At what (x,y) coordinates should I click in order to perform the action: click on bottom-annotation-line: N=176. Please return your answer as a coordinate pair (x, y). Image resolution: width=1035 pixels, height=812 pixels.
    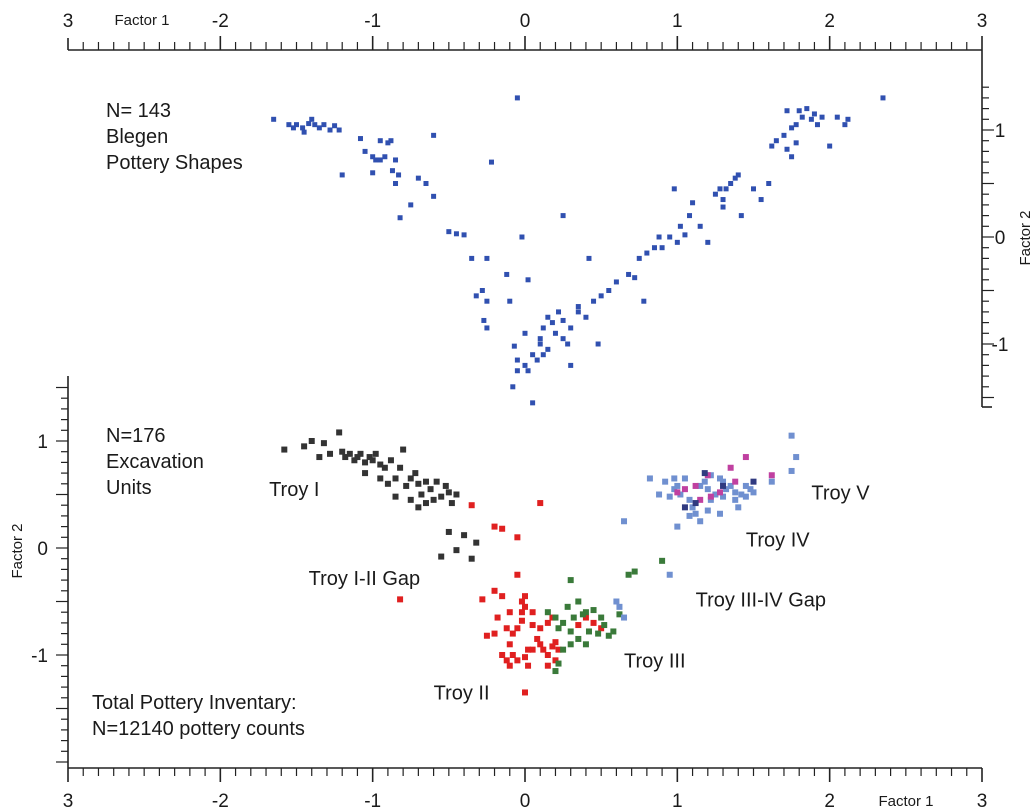
    Looking at the image, I should click on (136, 436).